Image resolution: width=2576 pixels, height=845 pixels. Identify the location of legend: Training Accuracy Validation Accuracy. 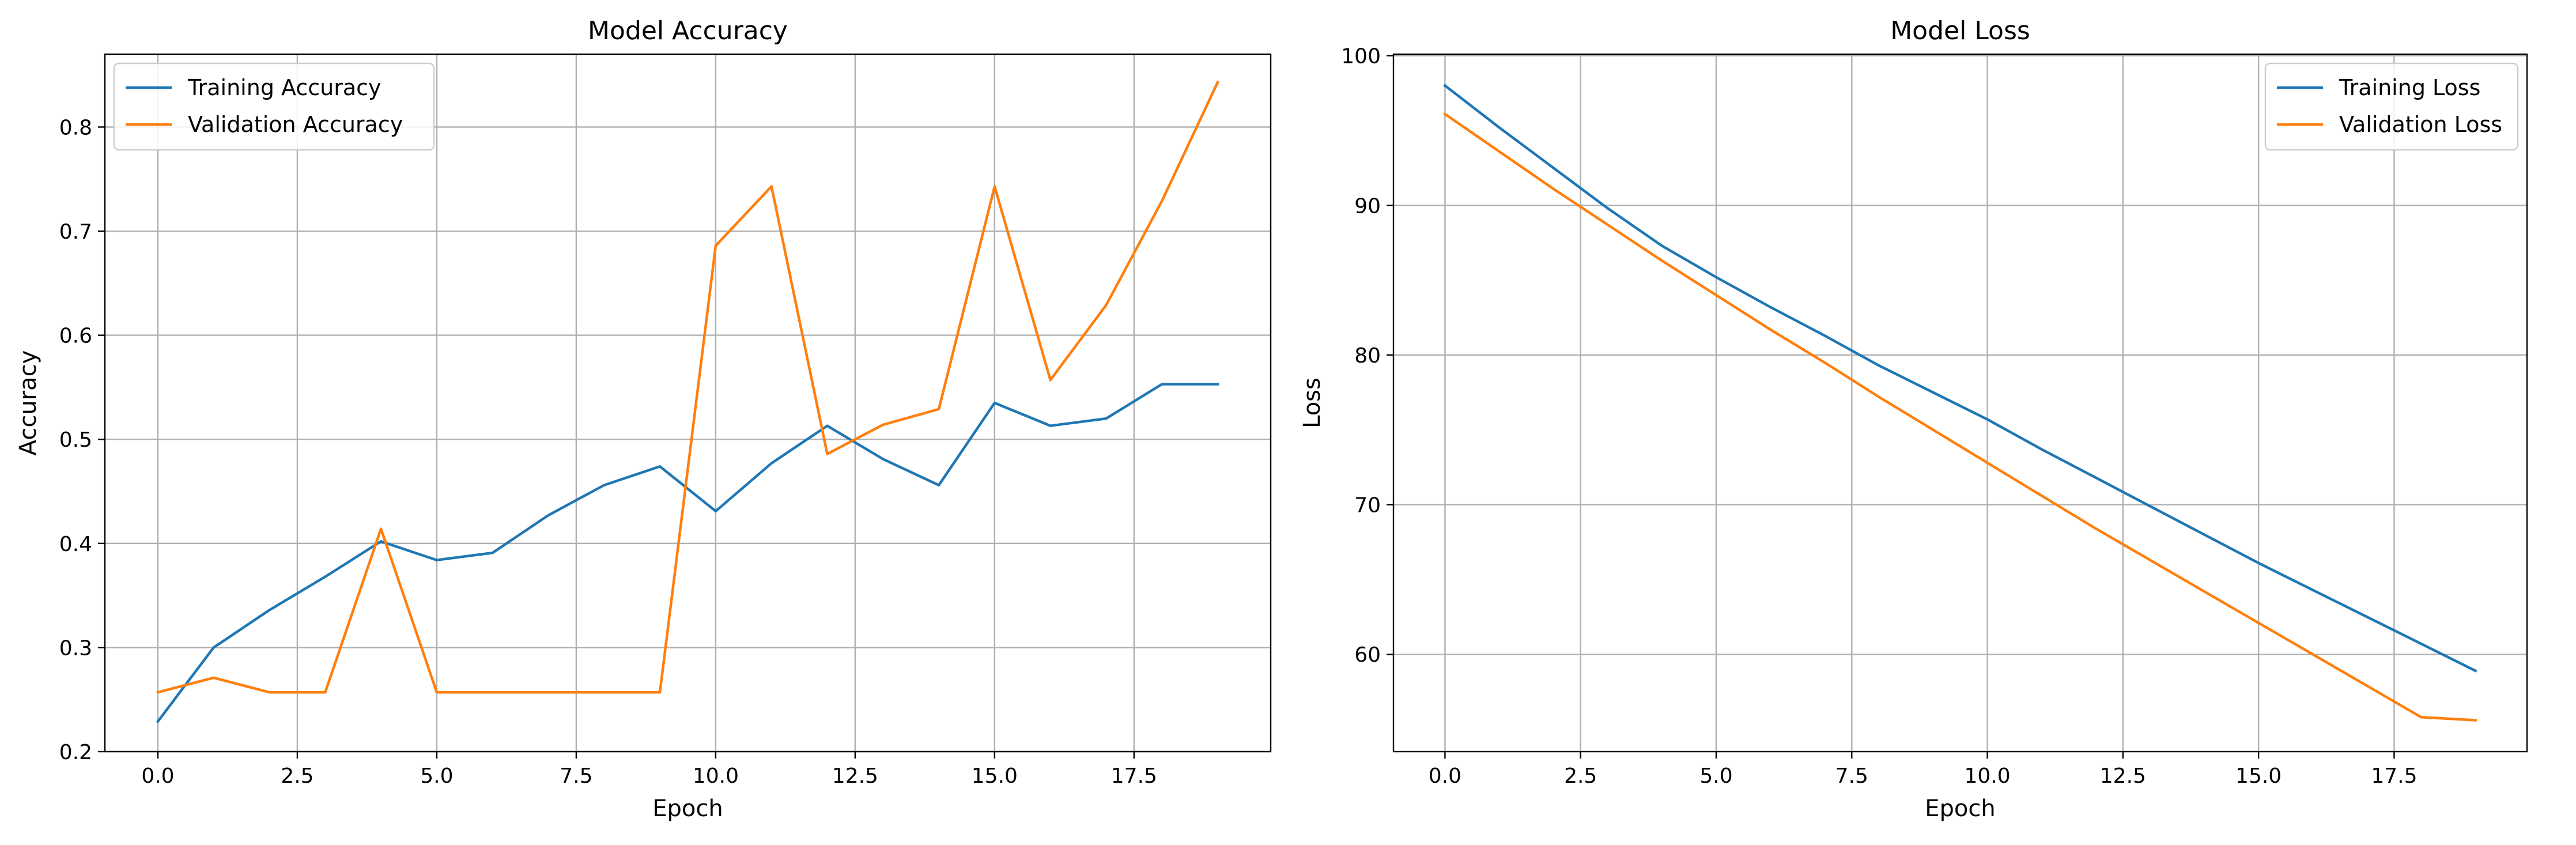
(274, 106).